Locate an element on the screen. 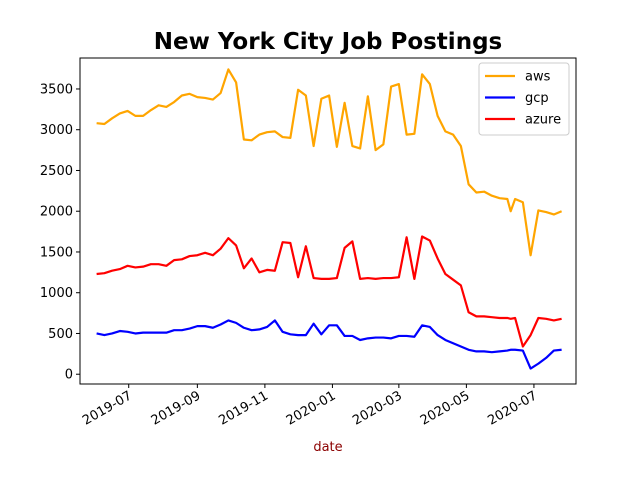 The image size is (640, 480). y-tick-label: 3000 is located at coordinates (56, 130).